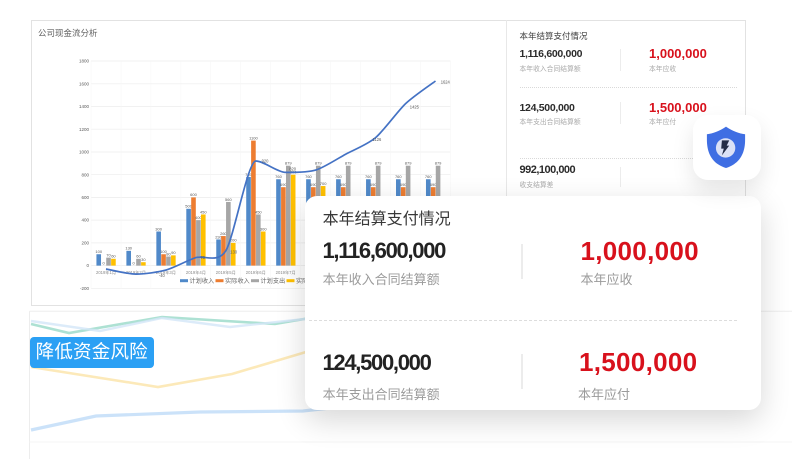 The height and width of the screenshot is (459, 792). Describe the element at coordinates (223, 233) in the screenshot. I see `svg-text: 260` at that location.